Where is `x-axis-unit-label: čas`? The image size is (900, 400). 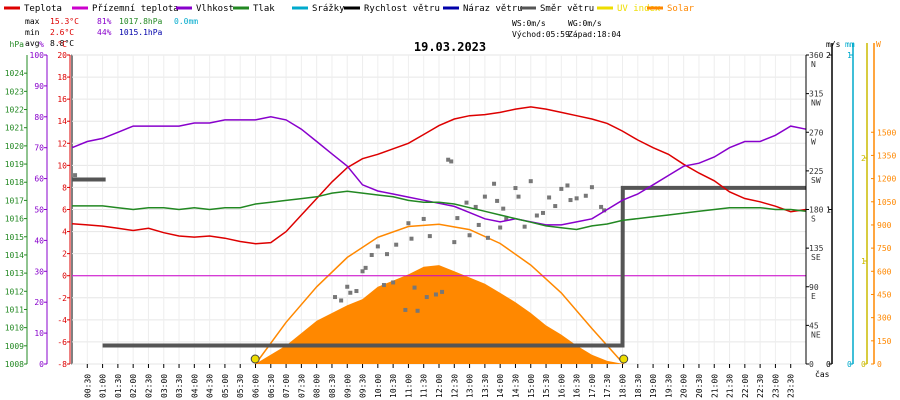
x-axis-unit-label: čas is located at coordinates (822, 374).